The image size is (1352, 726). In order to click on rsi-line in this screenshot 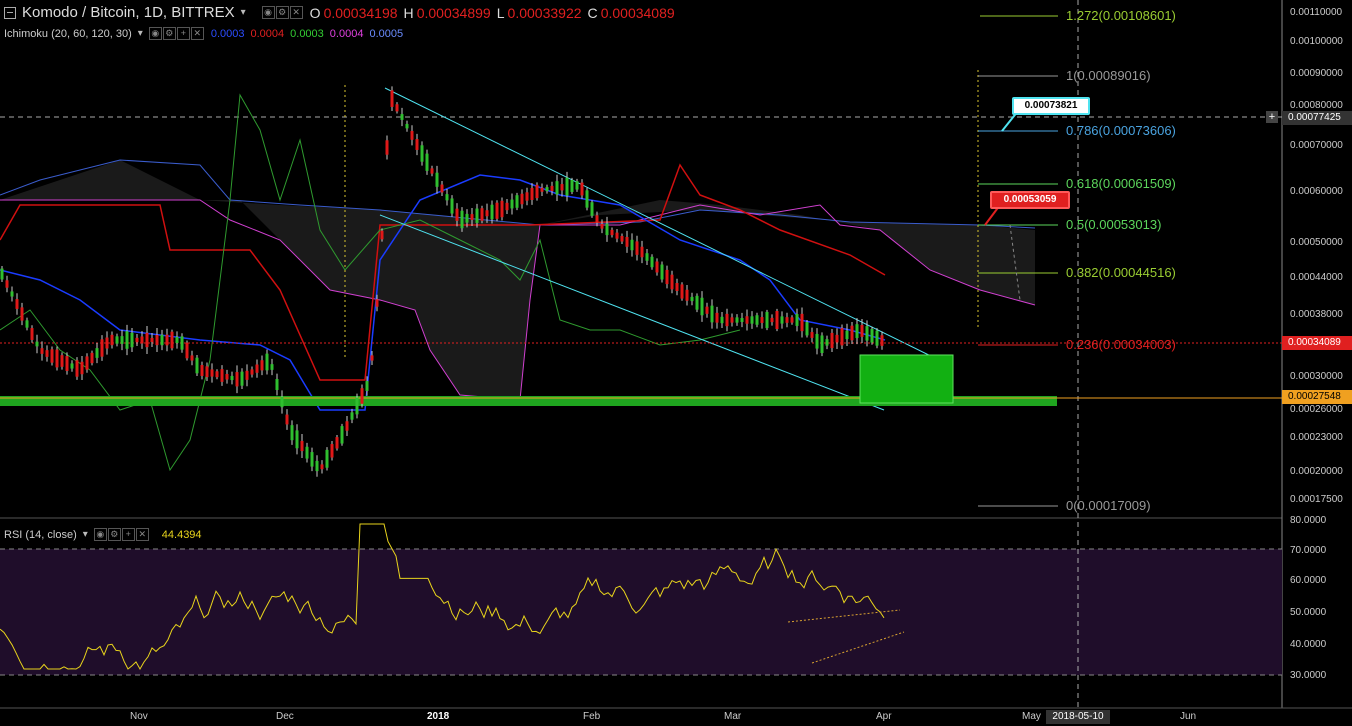, I will do `click(442, 597)`.